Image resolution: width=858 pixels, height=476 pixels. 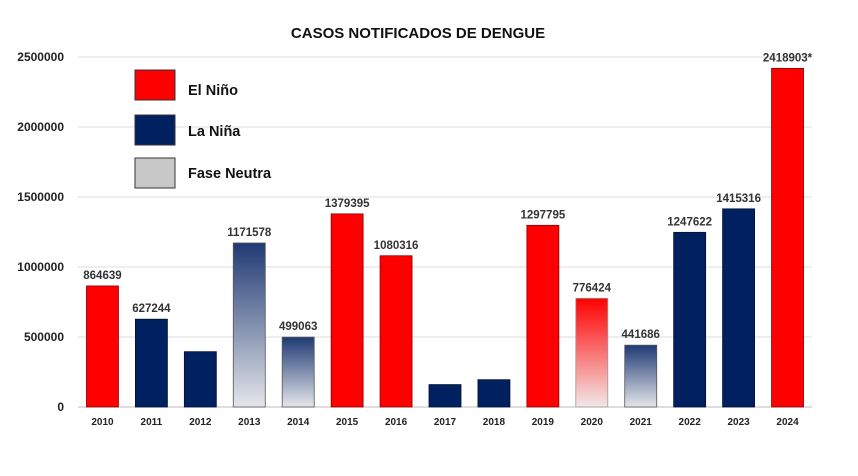 I want to click on y-tick-label: 2500000, so click(x=40, y=57).